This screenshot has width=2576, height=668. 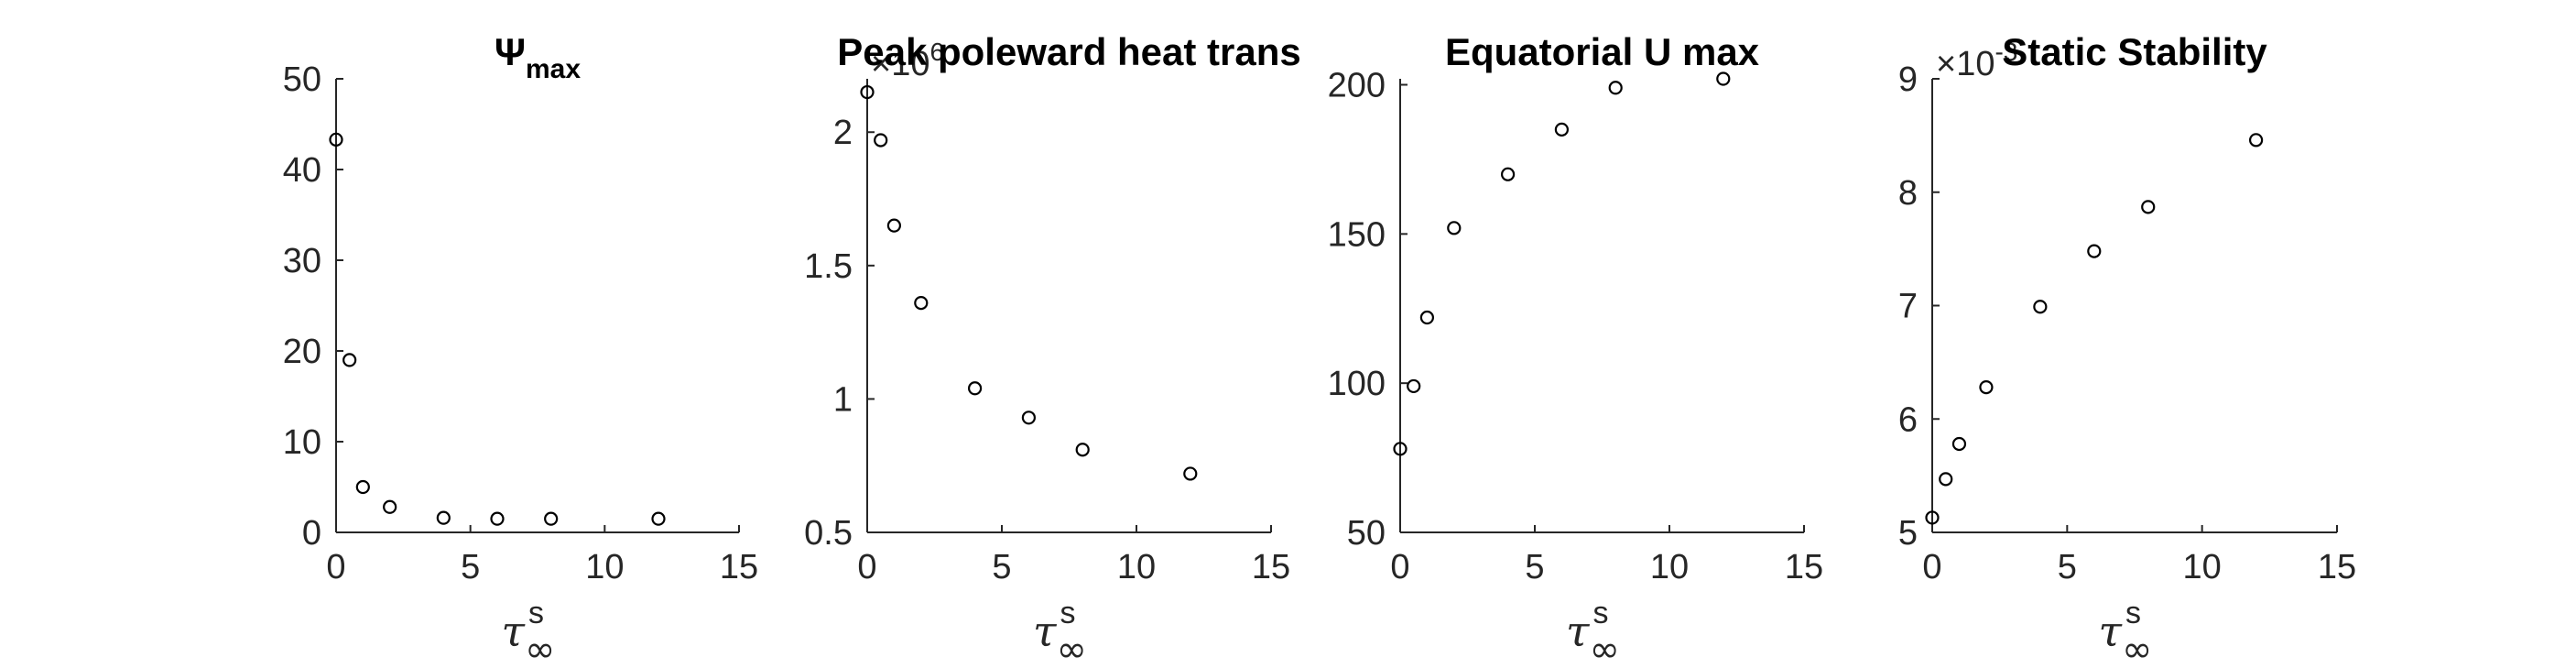 What do you see at coordinates (828, 266) in the screenshot?
I see `y-tick-label: 1.5` at bounding box center [828, 266].